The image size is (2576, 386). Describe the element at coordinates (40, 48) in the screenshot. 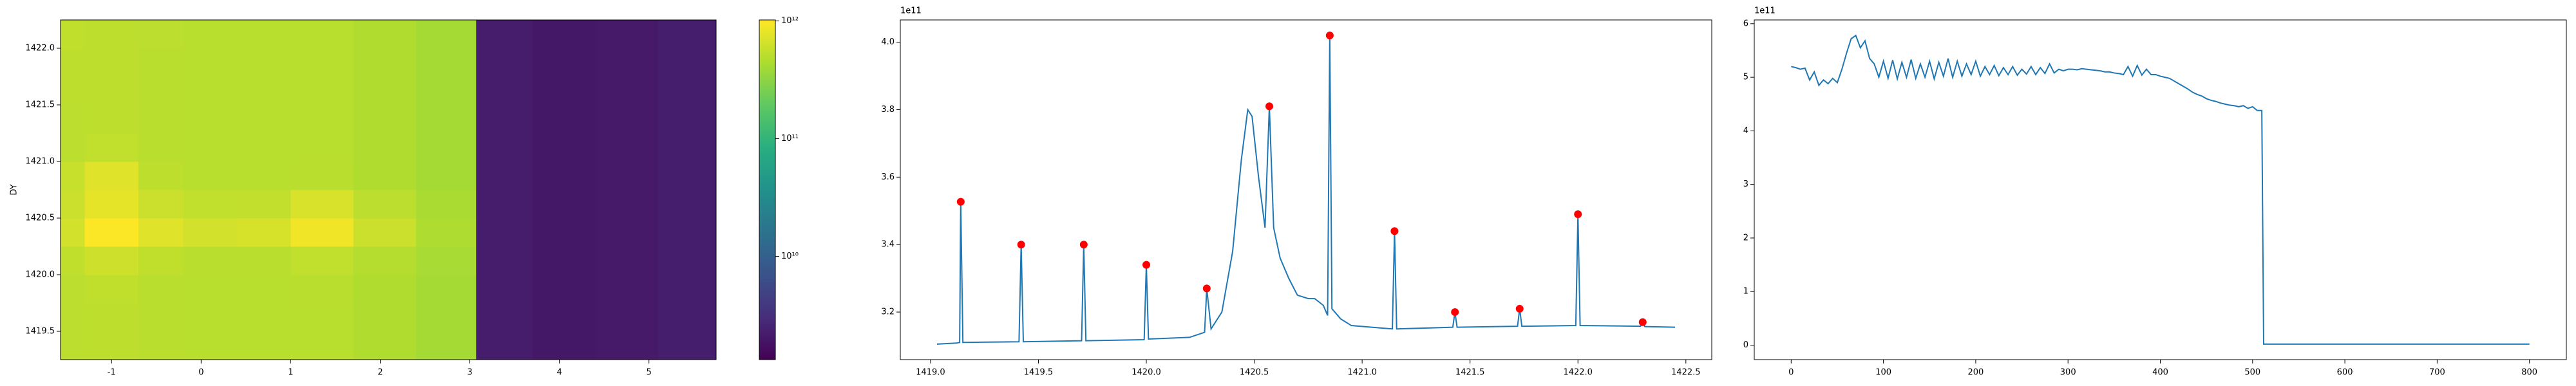

I see `y-tick-label: 1422.0` at that location.